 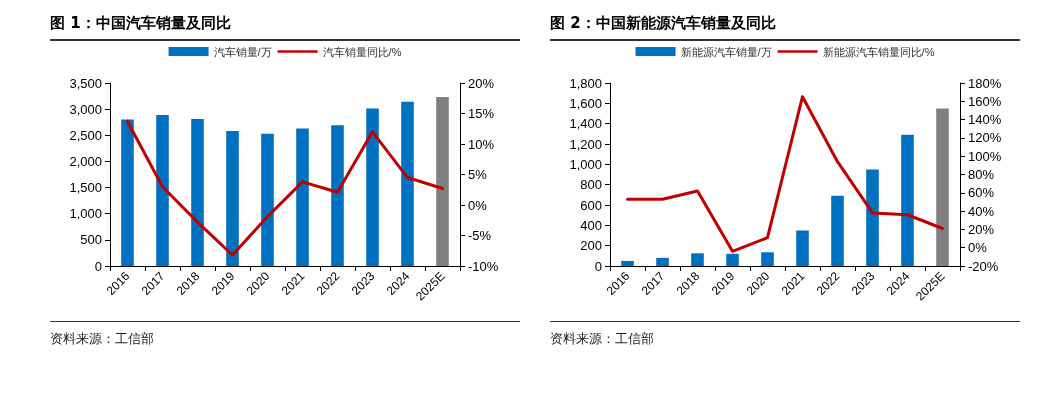 I want to click on legend-label: 新能源汽车销量同比/%, so click(x=878, y=51).